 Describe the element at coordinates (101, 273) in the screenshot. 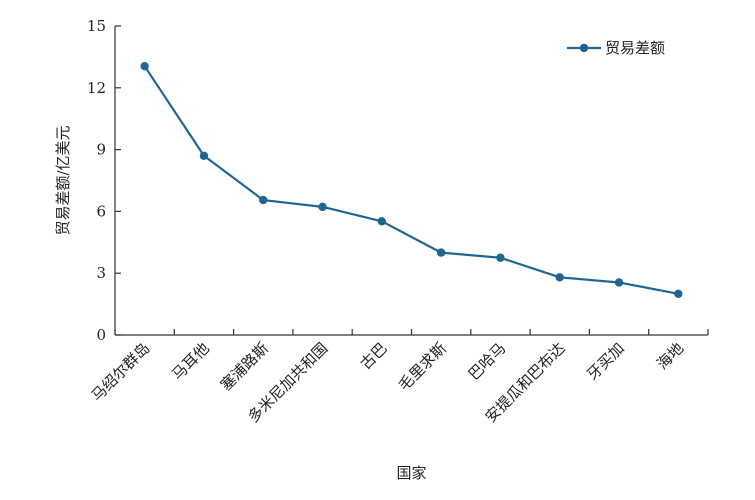

I see `y-tick-label: 3` at that location.